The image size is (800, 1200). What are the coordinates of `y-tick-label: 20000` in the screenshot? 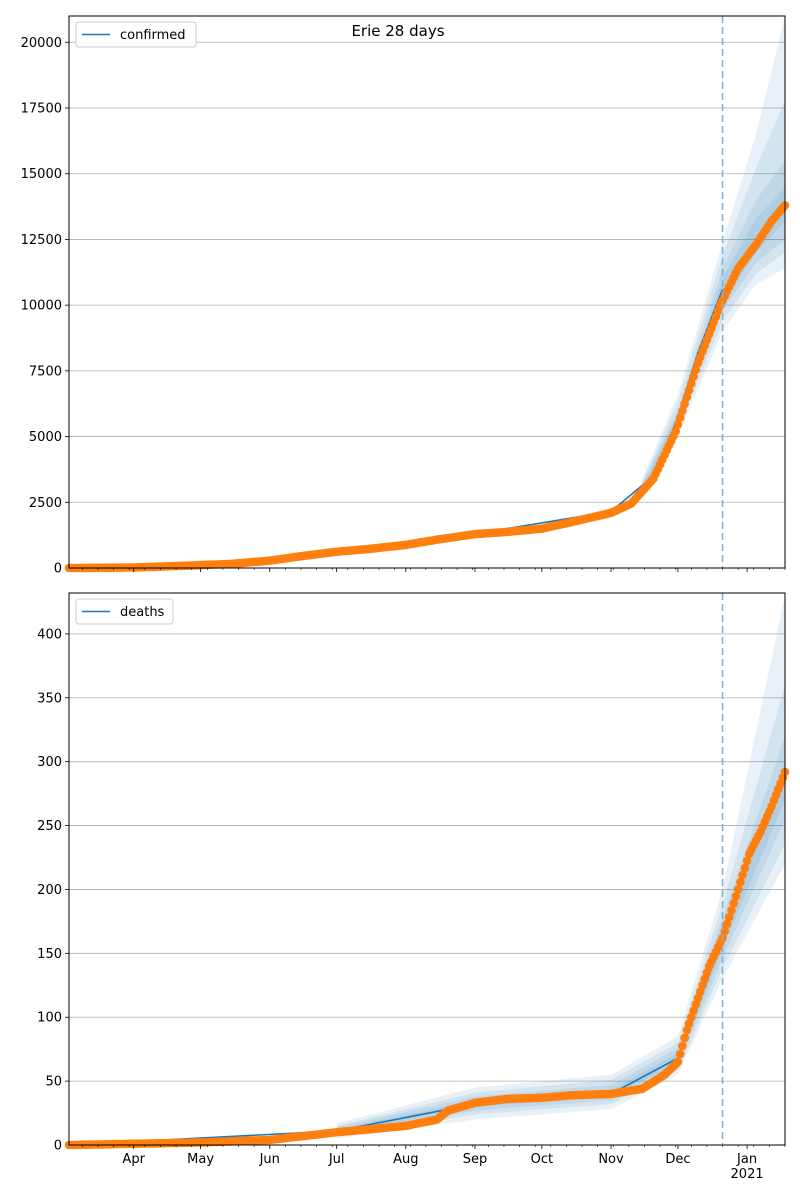 It's located at (41, 43).